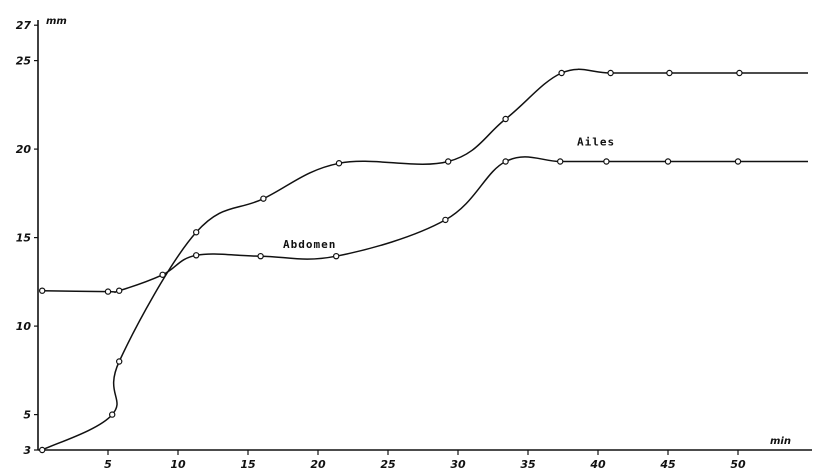 The height and width of the screenshot is (469, 814). What do you see at coordinates (458, 463) in the screenshot?
I see `x-tick-label: 30` at bounding box center [458, 463].